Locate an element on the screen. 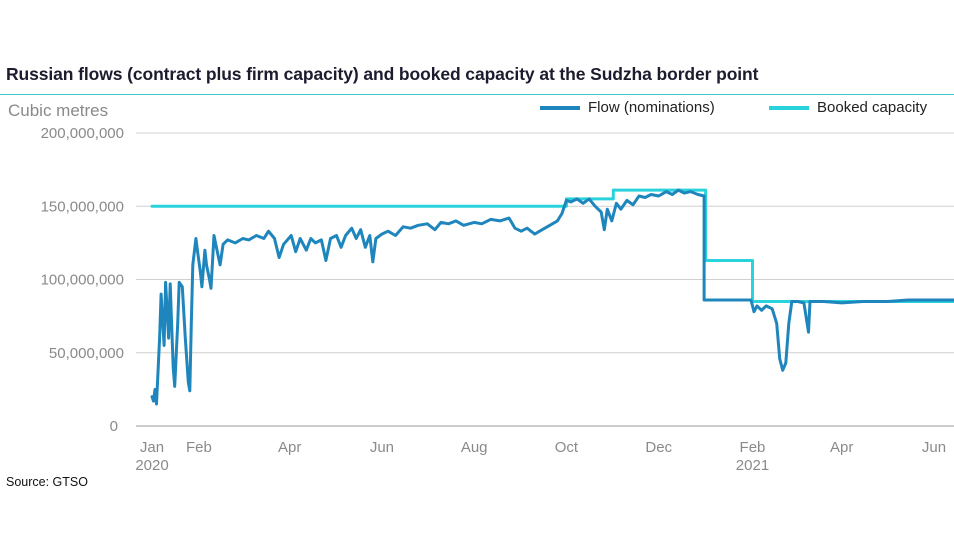  x-tick-label: Aug is located at coordinates (474, 447).